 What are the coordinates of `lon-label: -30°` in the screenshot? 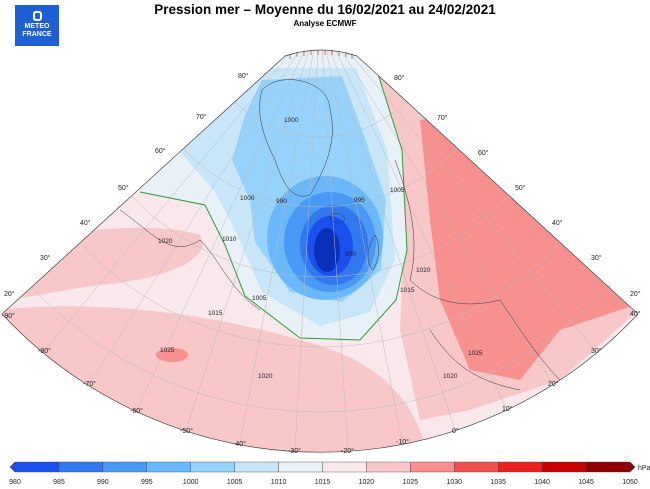 It's located at (294, 451).